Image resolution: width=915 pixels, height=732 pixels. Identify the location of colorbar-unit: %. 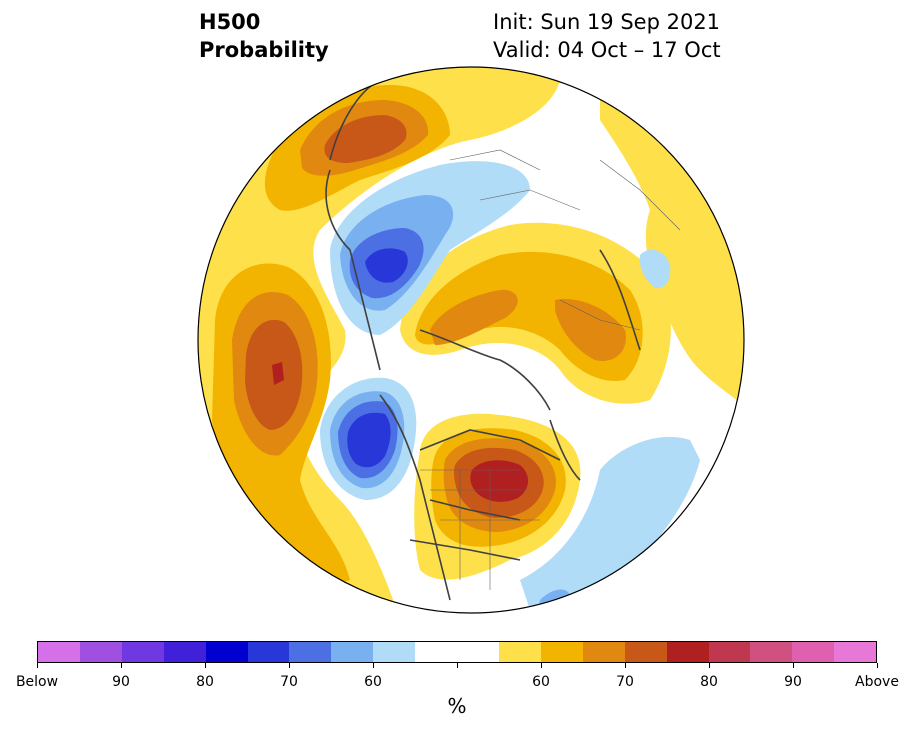
(457, 706).